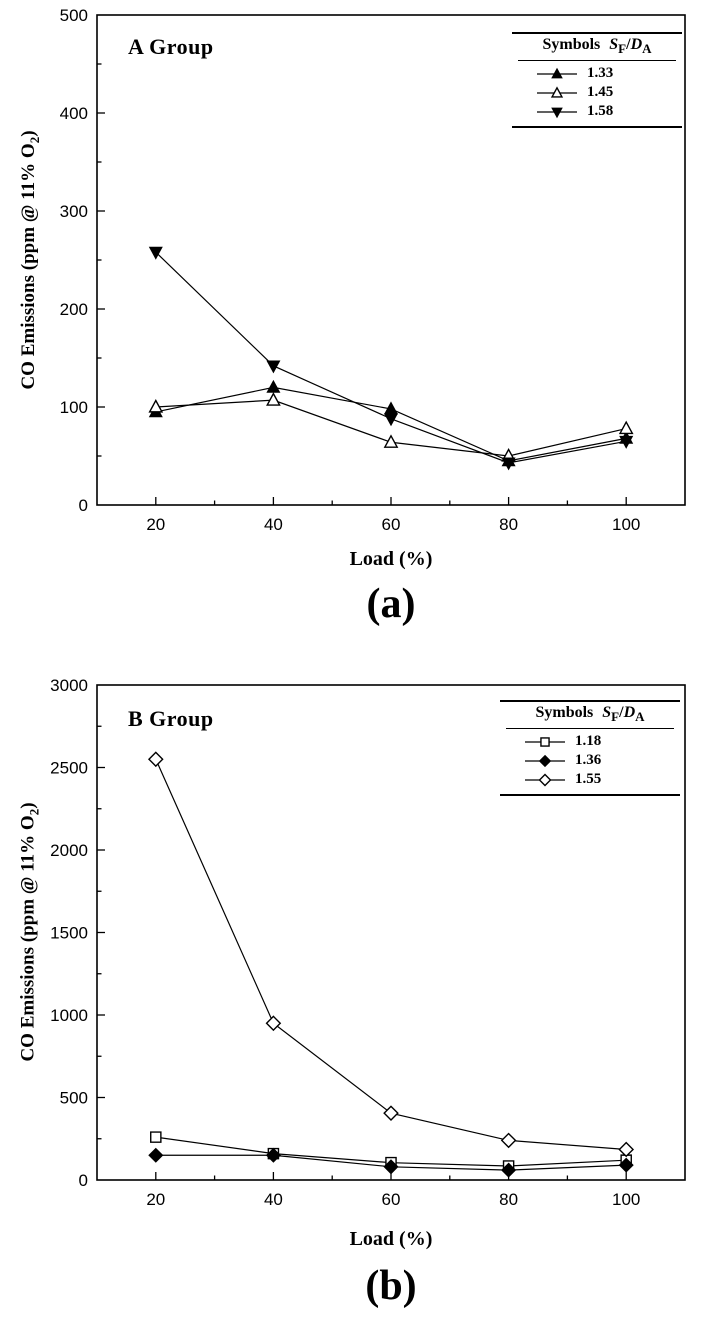 The height and width of the screenshot is (1334, 705). I want to click on svg-text: 3000, so click(69, 685).